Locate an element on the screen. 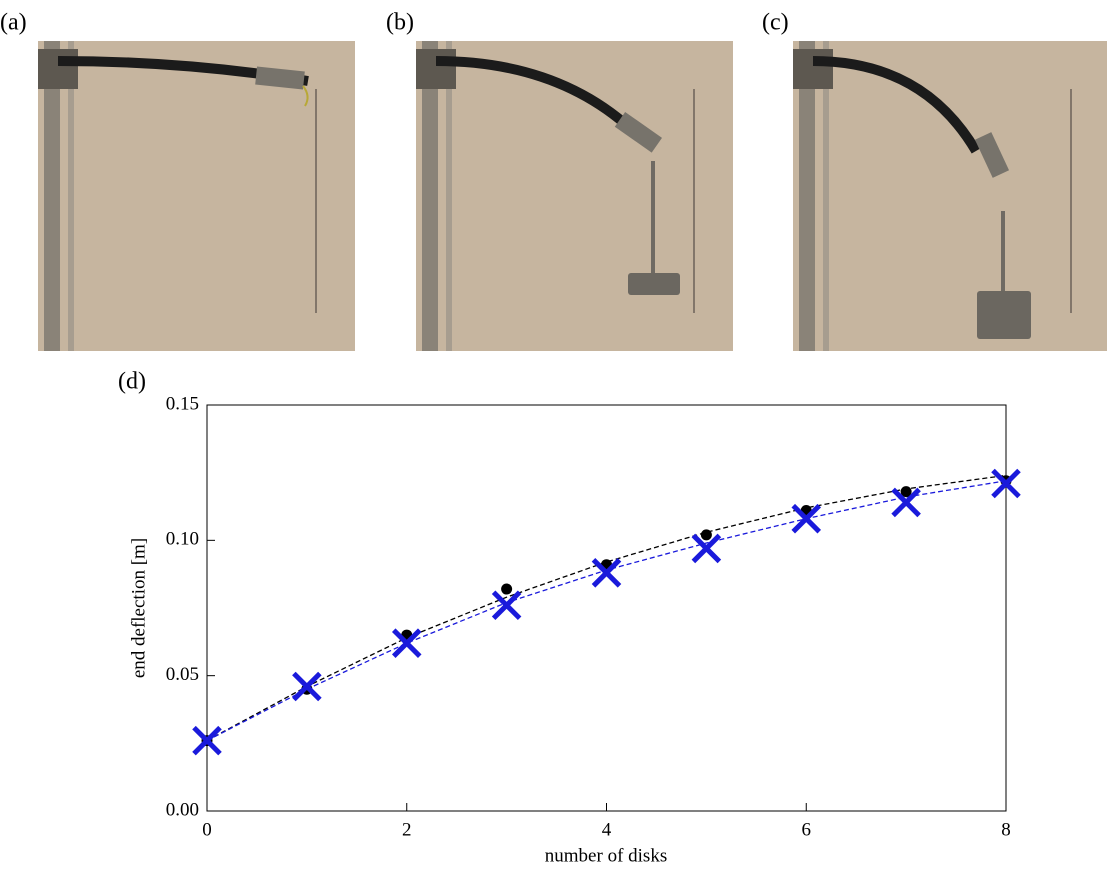 The height and width of the screenshot is (869, 1107). y-axis-label: end deflection [m] is located at coordinates (138, 608).